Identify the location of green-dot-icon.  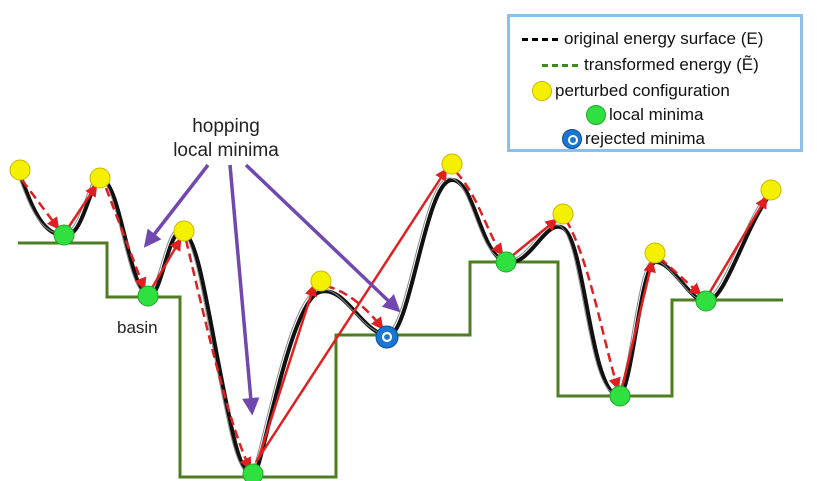
(596, 115).